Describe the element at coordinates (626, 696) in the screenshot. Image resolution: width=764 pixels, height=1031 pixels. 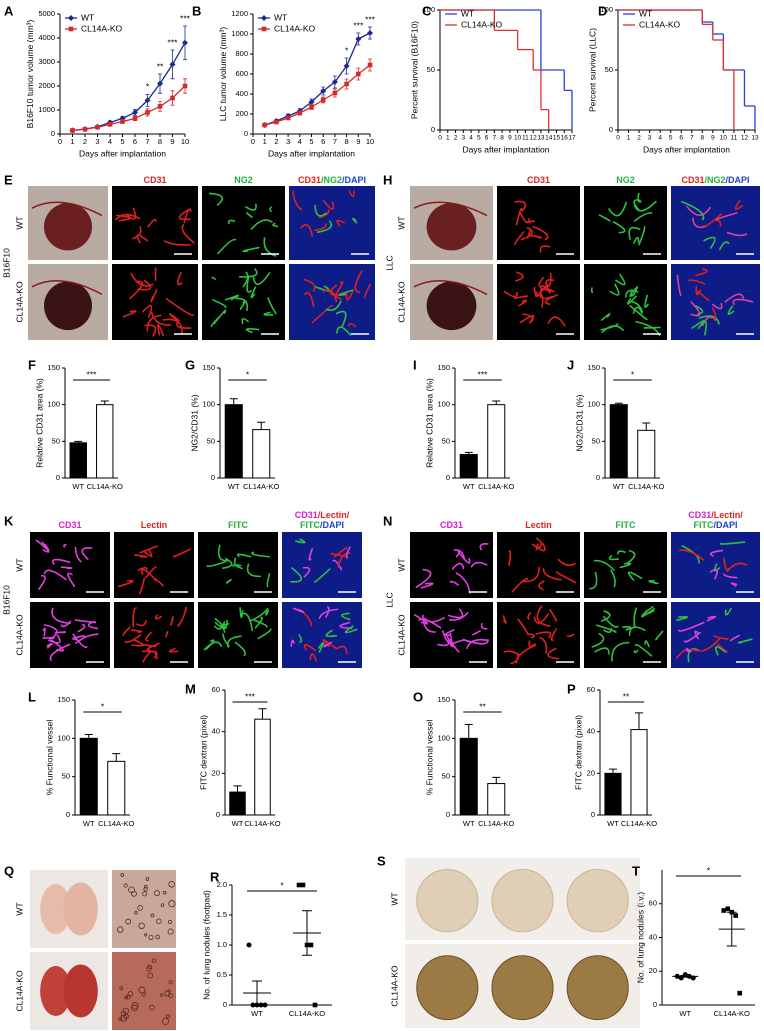
I see `significance: **` at that location.